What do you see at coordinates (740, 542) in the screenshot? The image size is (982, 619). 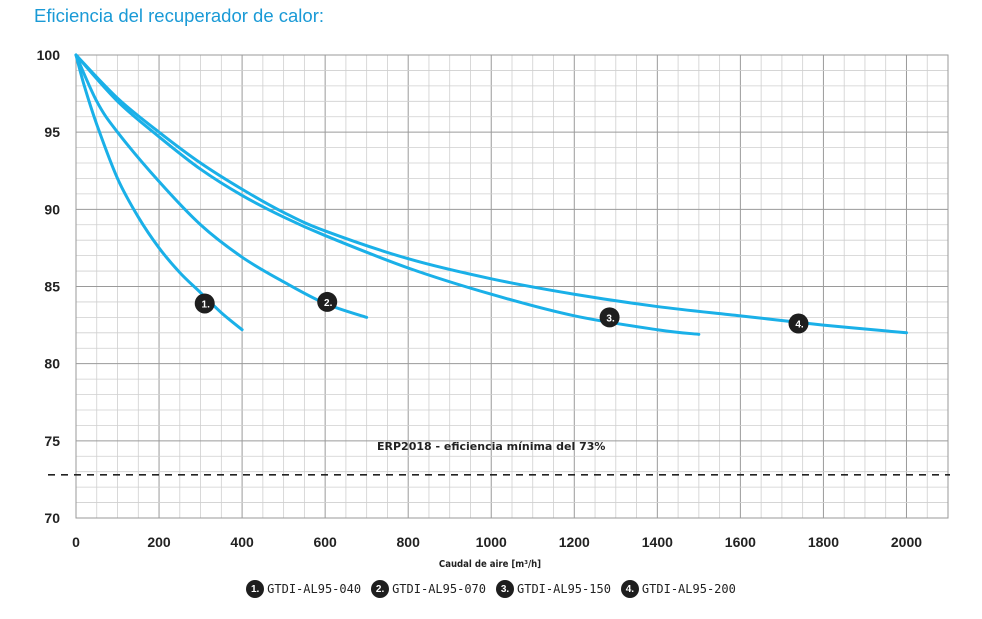 I see `x-tick-label: 1600` at bounding box center [740, 542].